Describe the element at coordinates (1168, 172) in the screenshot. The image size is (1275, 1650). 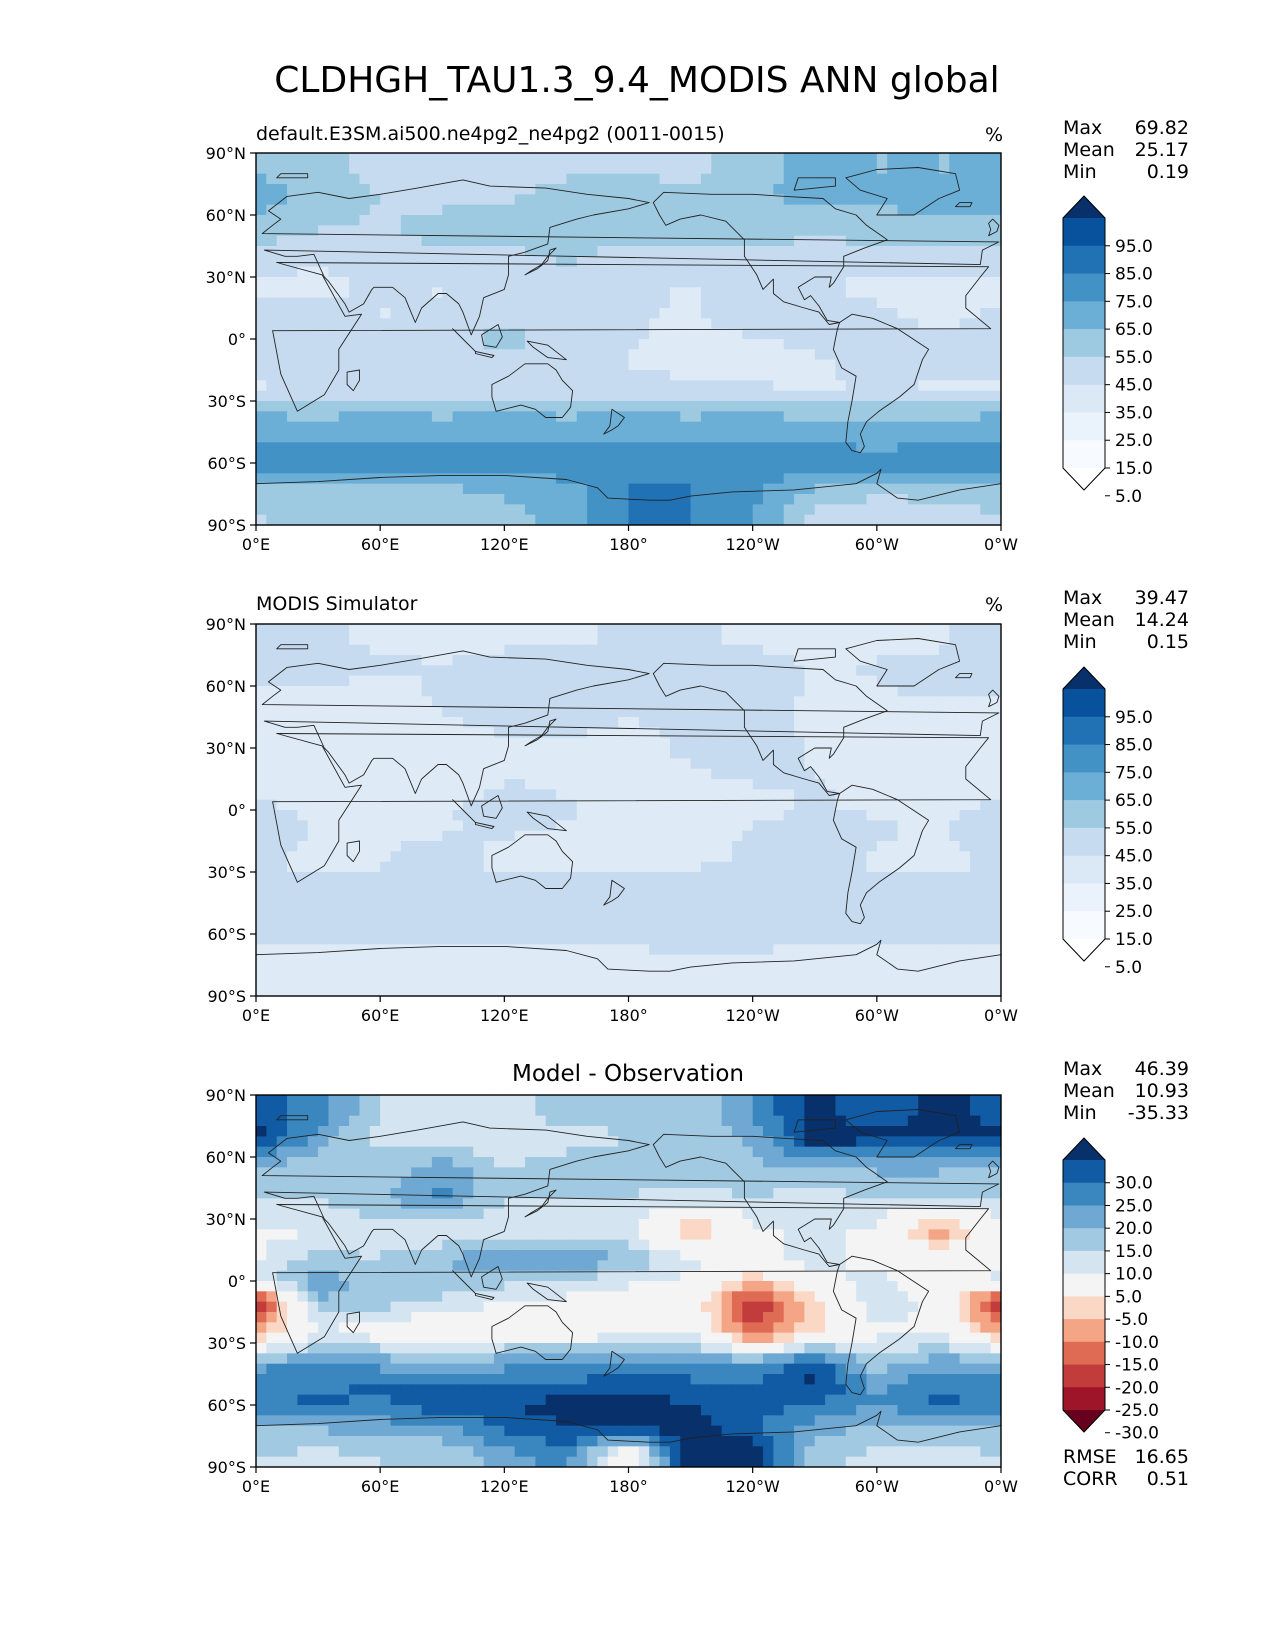
I see `stat-min-value: 0.19` at that location.